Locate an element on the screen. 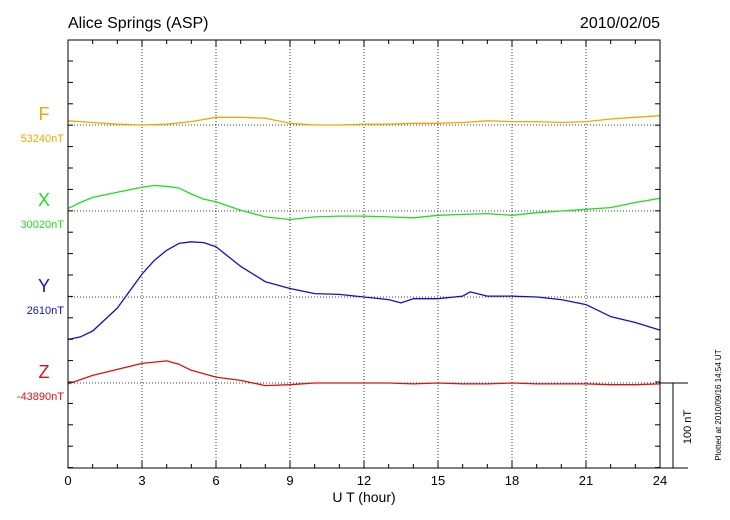 The height and width of the screenshot is (520, 730). series-name-x: X is located at coordinates (44, 200).